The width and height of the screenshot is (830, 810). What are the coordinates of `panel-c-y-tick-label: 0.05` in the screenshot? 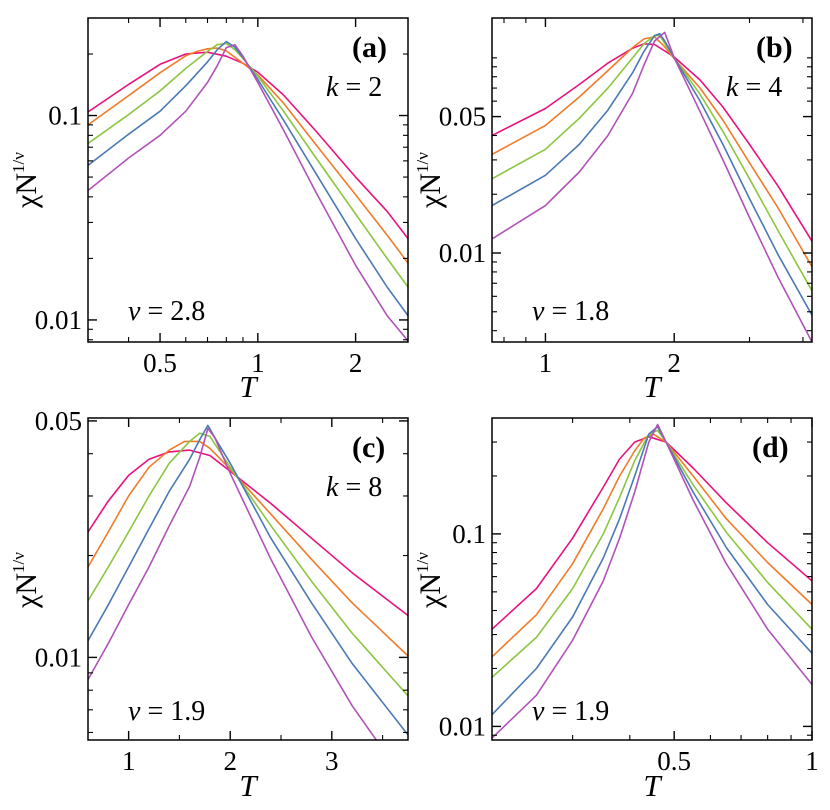 It's located at (58, 421).